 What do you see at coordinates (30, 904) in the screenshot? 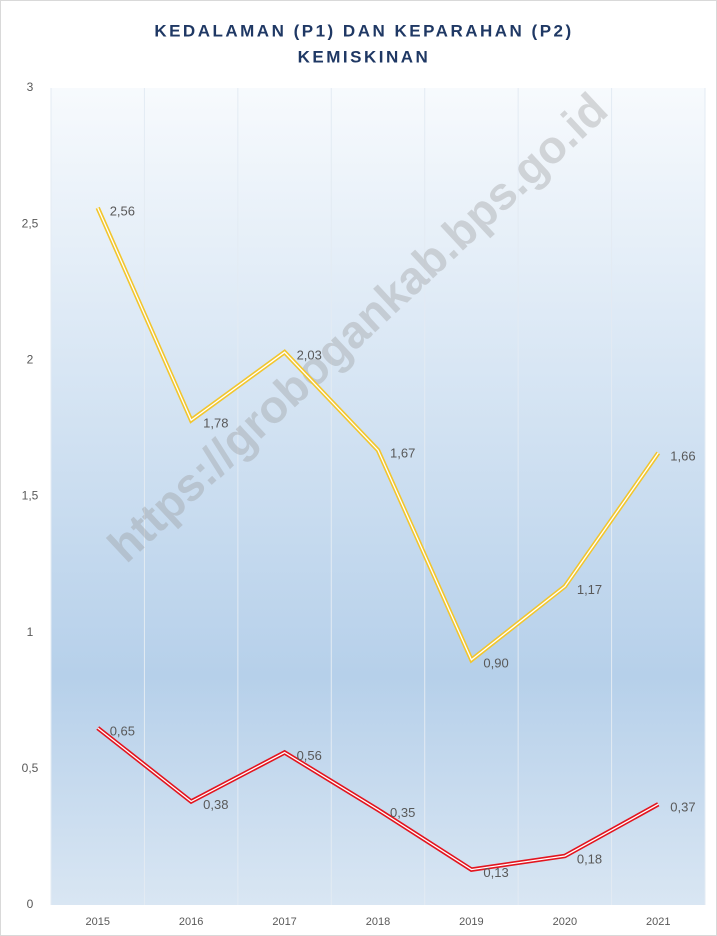
I see `y-tick-label: 0` at bounding box center [30, 904].